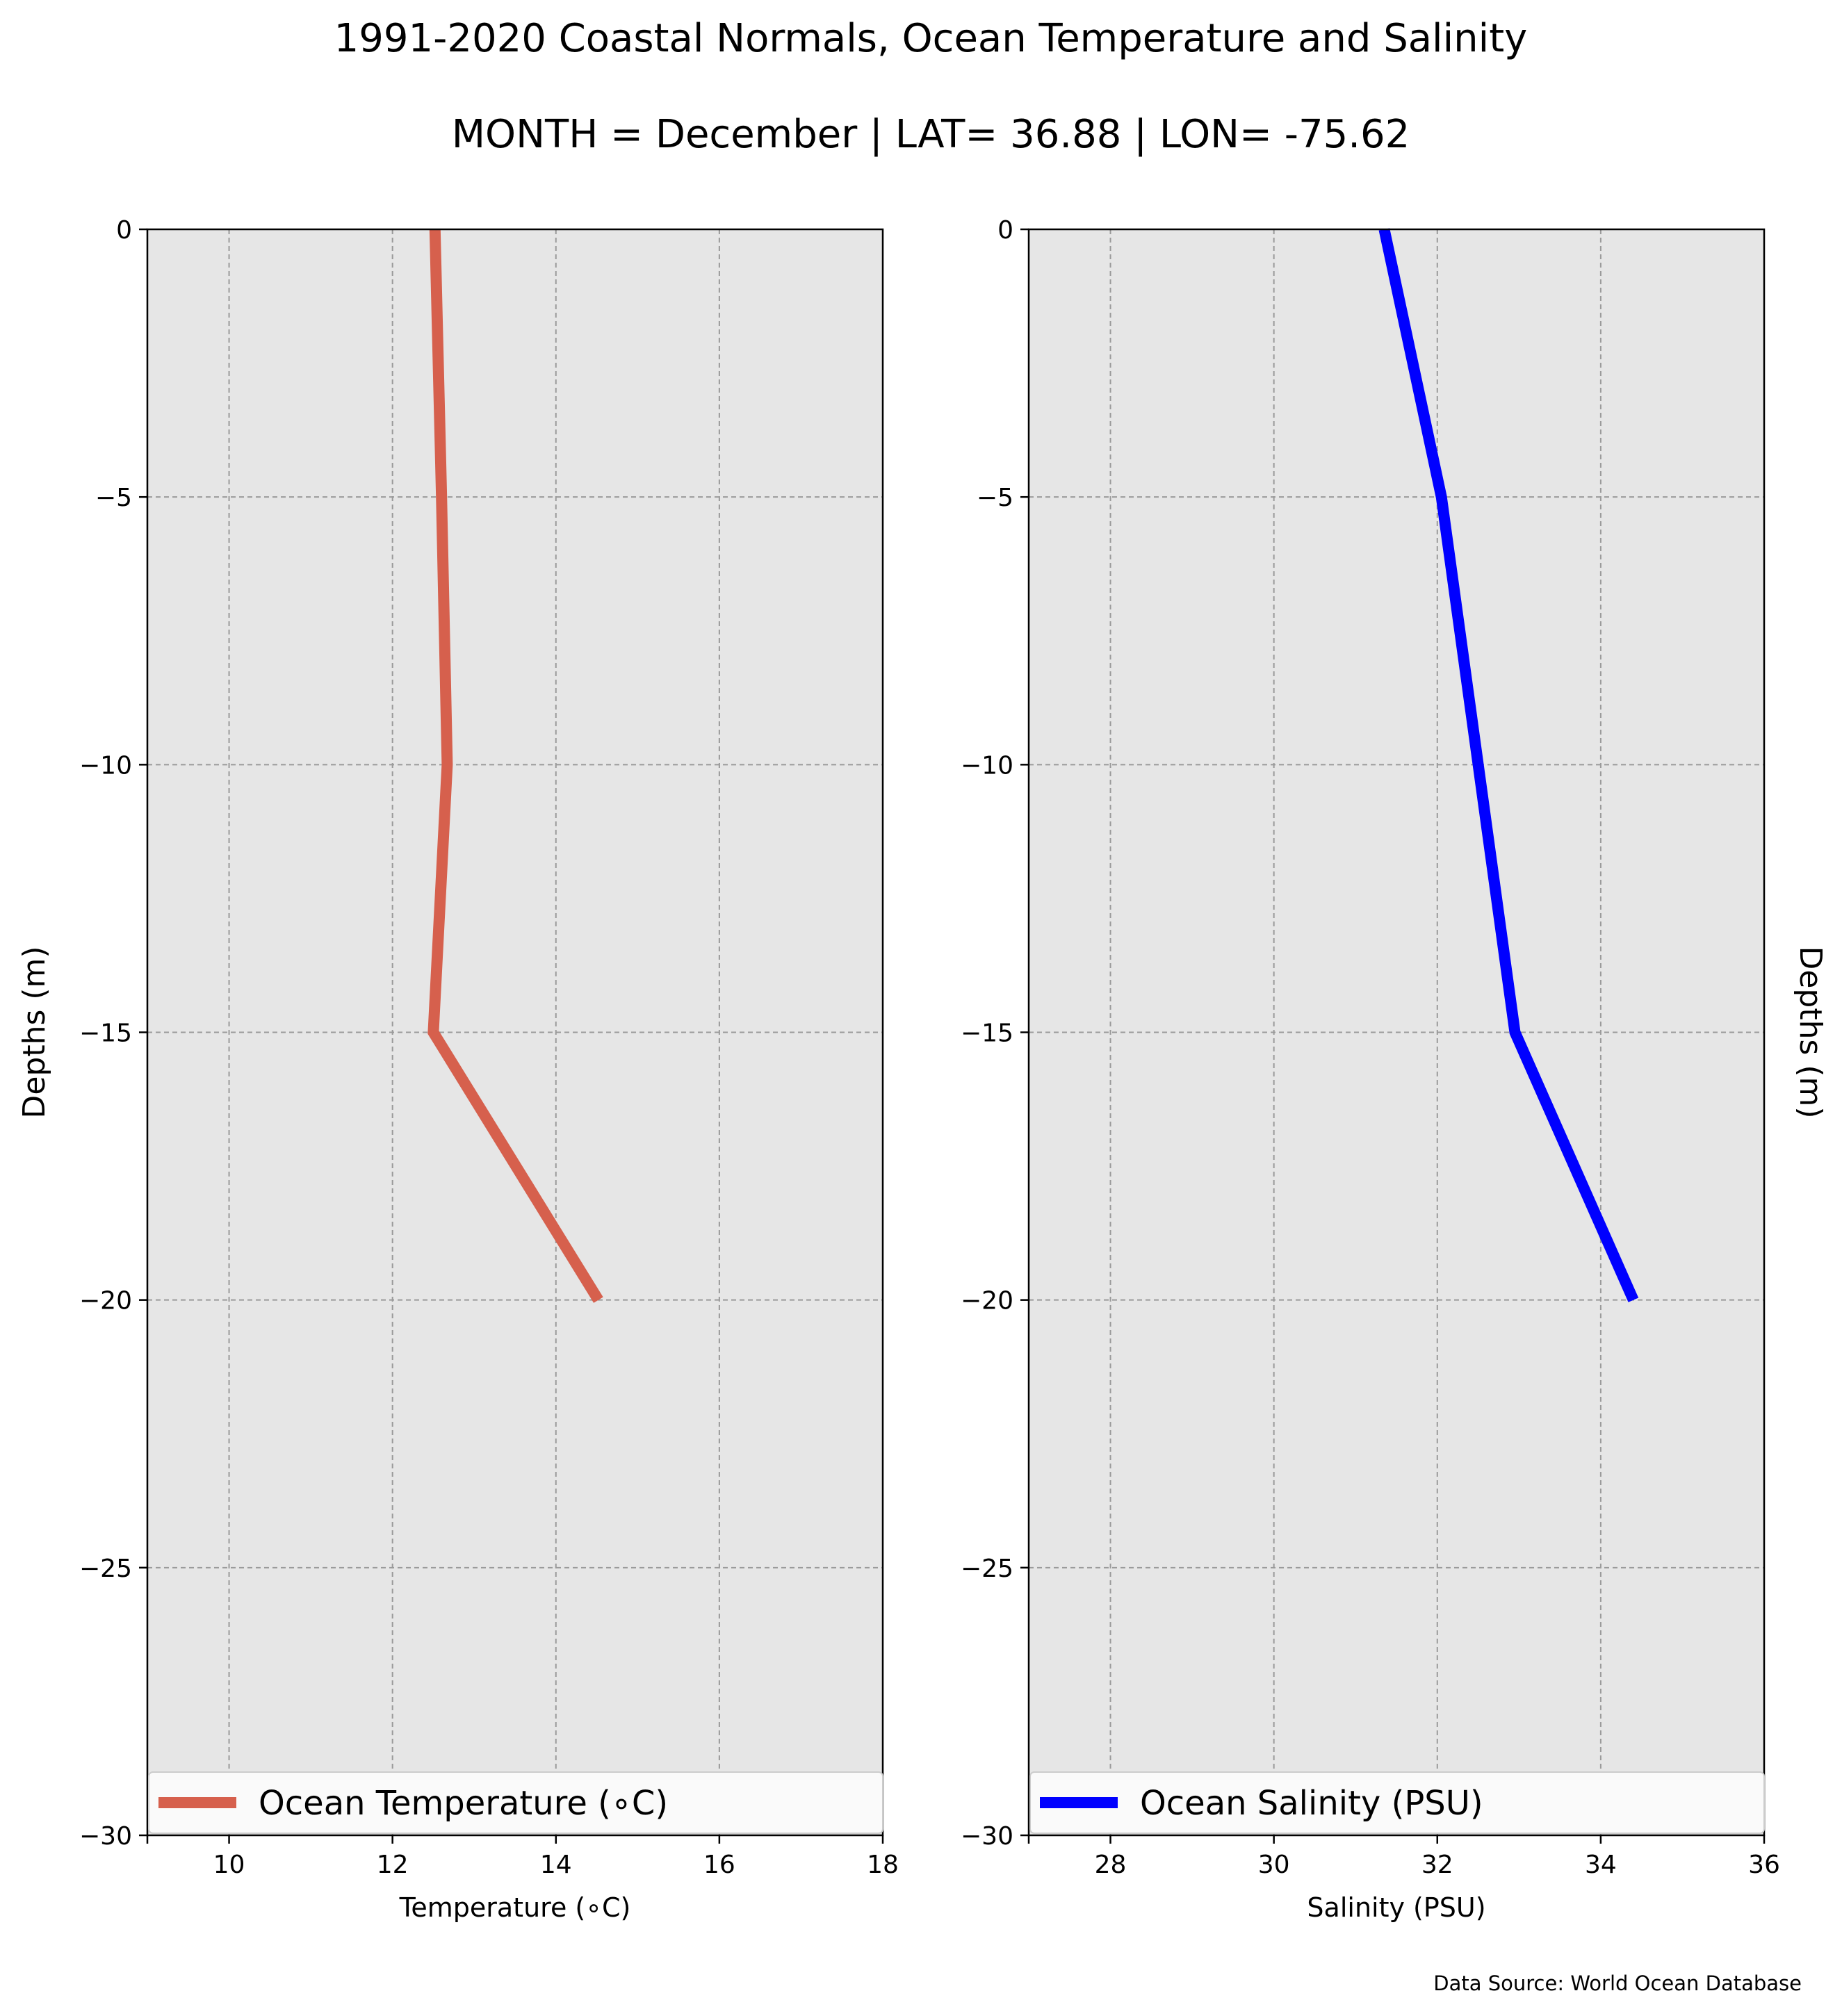  I want to click on temperature-legend-box, so click(515, 1803).